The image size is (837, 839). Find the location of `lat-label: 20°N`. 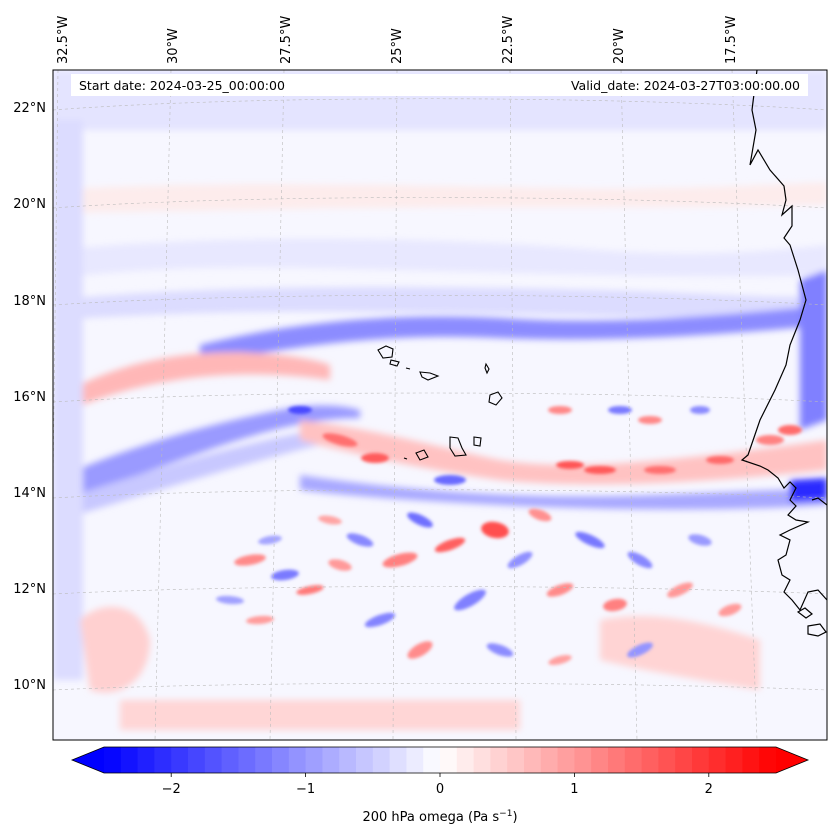

lat-label: 20°N is located at coordinates (29, 204).